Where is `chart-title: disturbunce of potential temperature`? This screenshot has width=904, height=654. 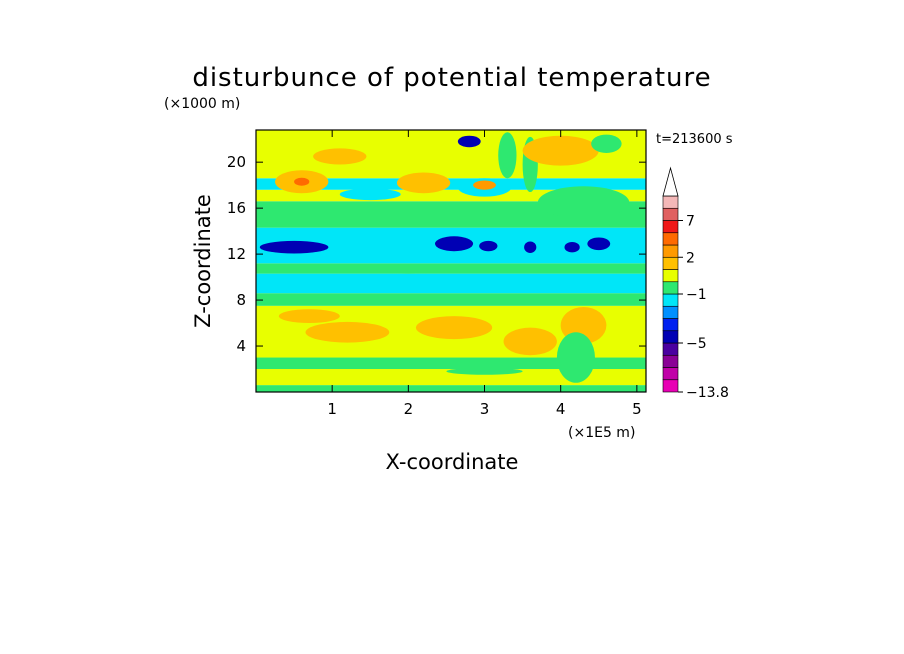 chart-title: disturbunce of potential temperature is located at coordinates (451, 78).